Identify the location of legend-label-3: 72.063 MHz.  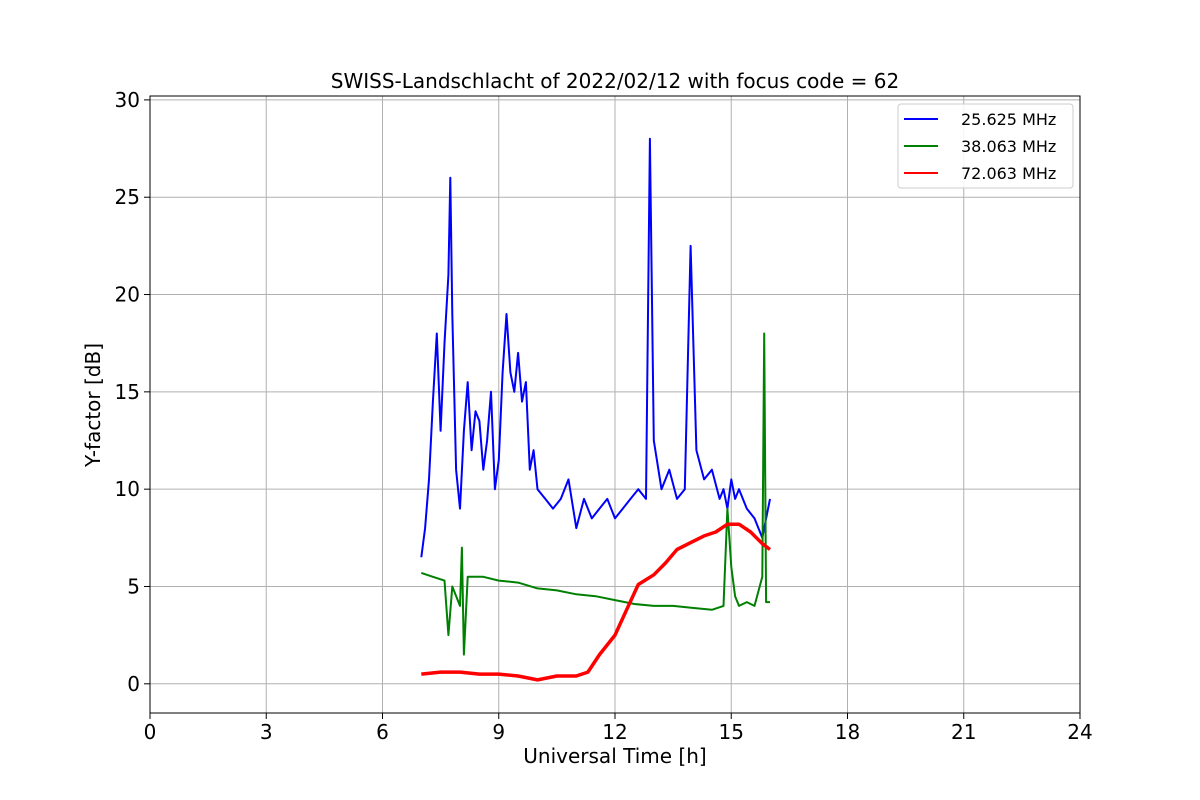
(1008, 173).